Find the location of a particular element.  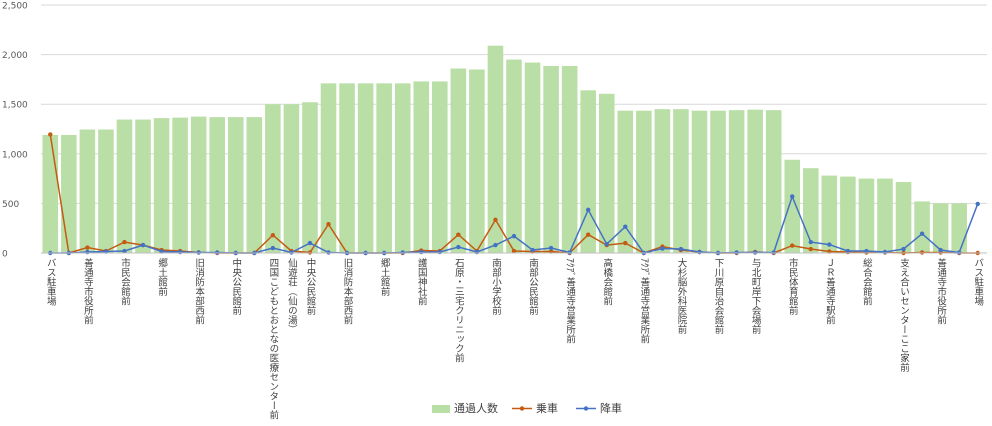

y-tick-label: 500 is located at coordinates (10, 205).